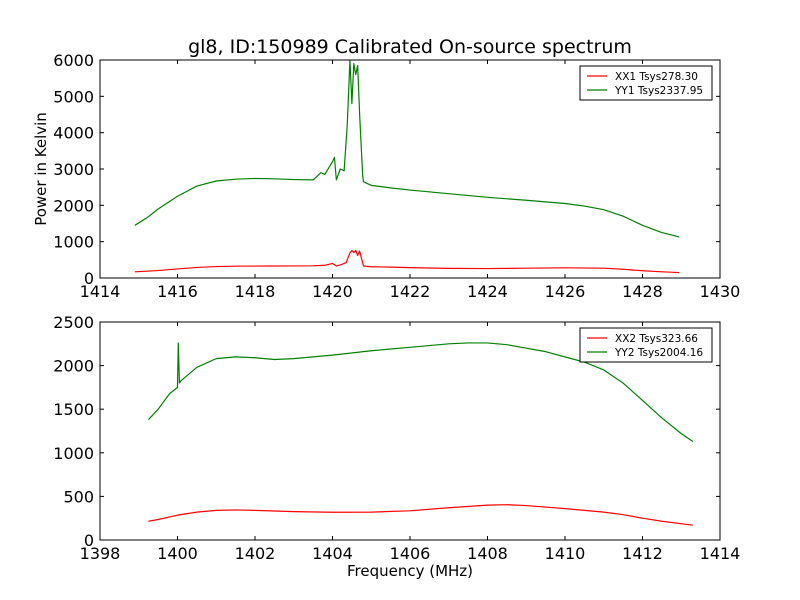  I want to click on legend-entry: YY2 Tsys2004.16, so click(658, 353).